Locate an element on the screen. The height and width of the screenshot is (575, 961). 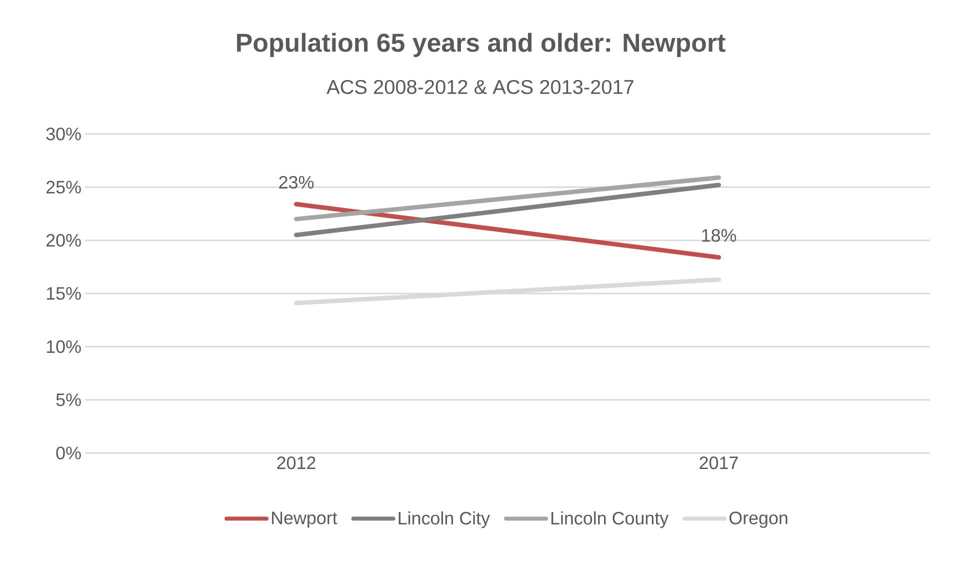
x-tick-label: 2017 is located at coordinates (719, 463).